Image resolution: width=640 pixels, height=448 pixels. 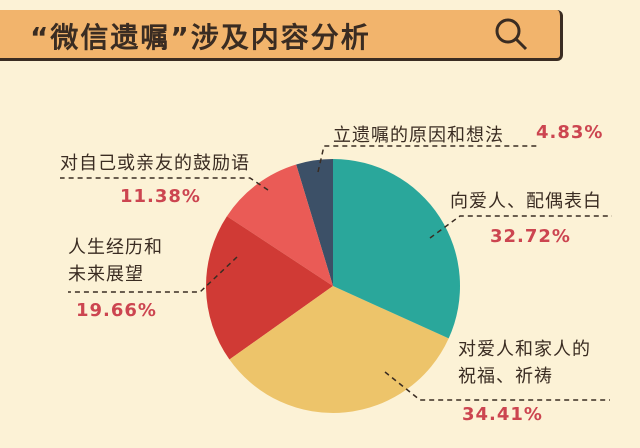 What do you see at coordinates (524, 363) in the screenshot?
I see `slice-label: 对爱人和家人的 祝福、祈祷` at bounding box center [524, 363].